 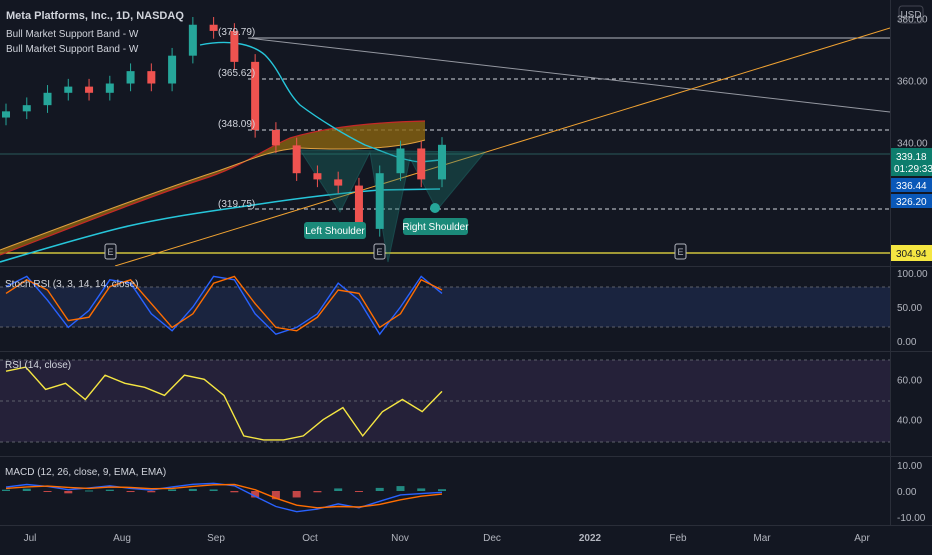 What do you see at coordinates (909, 308) in the screenshot?
I see `y-tick-label: 50.00` at bounding box center [909, 308].